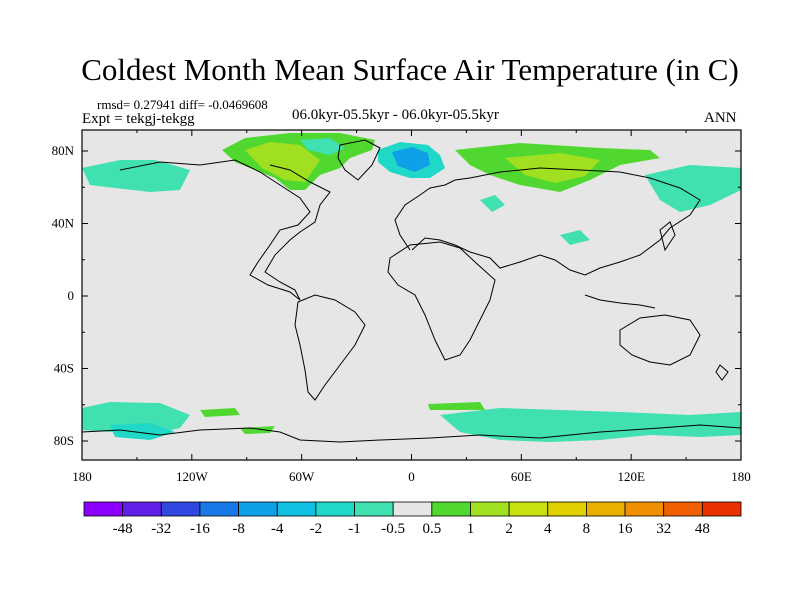 Image resolution: width=800 pixels, height=600 pixels. I want to click on colorbar-label: 4, so click(548, 529).